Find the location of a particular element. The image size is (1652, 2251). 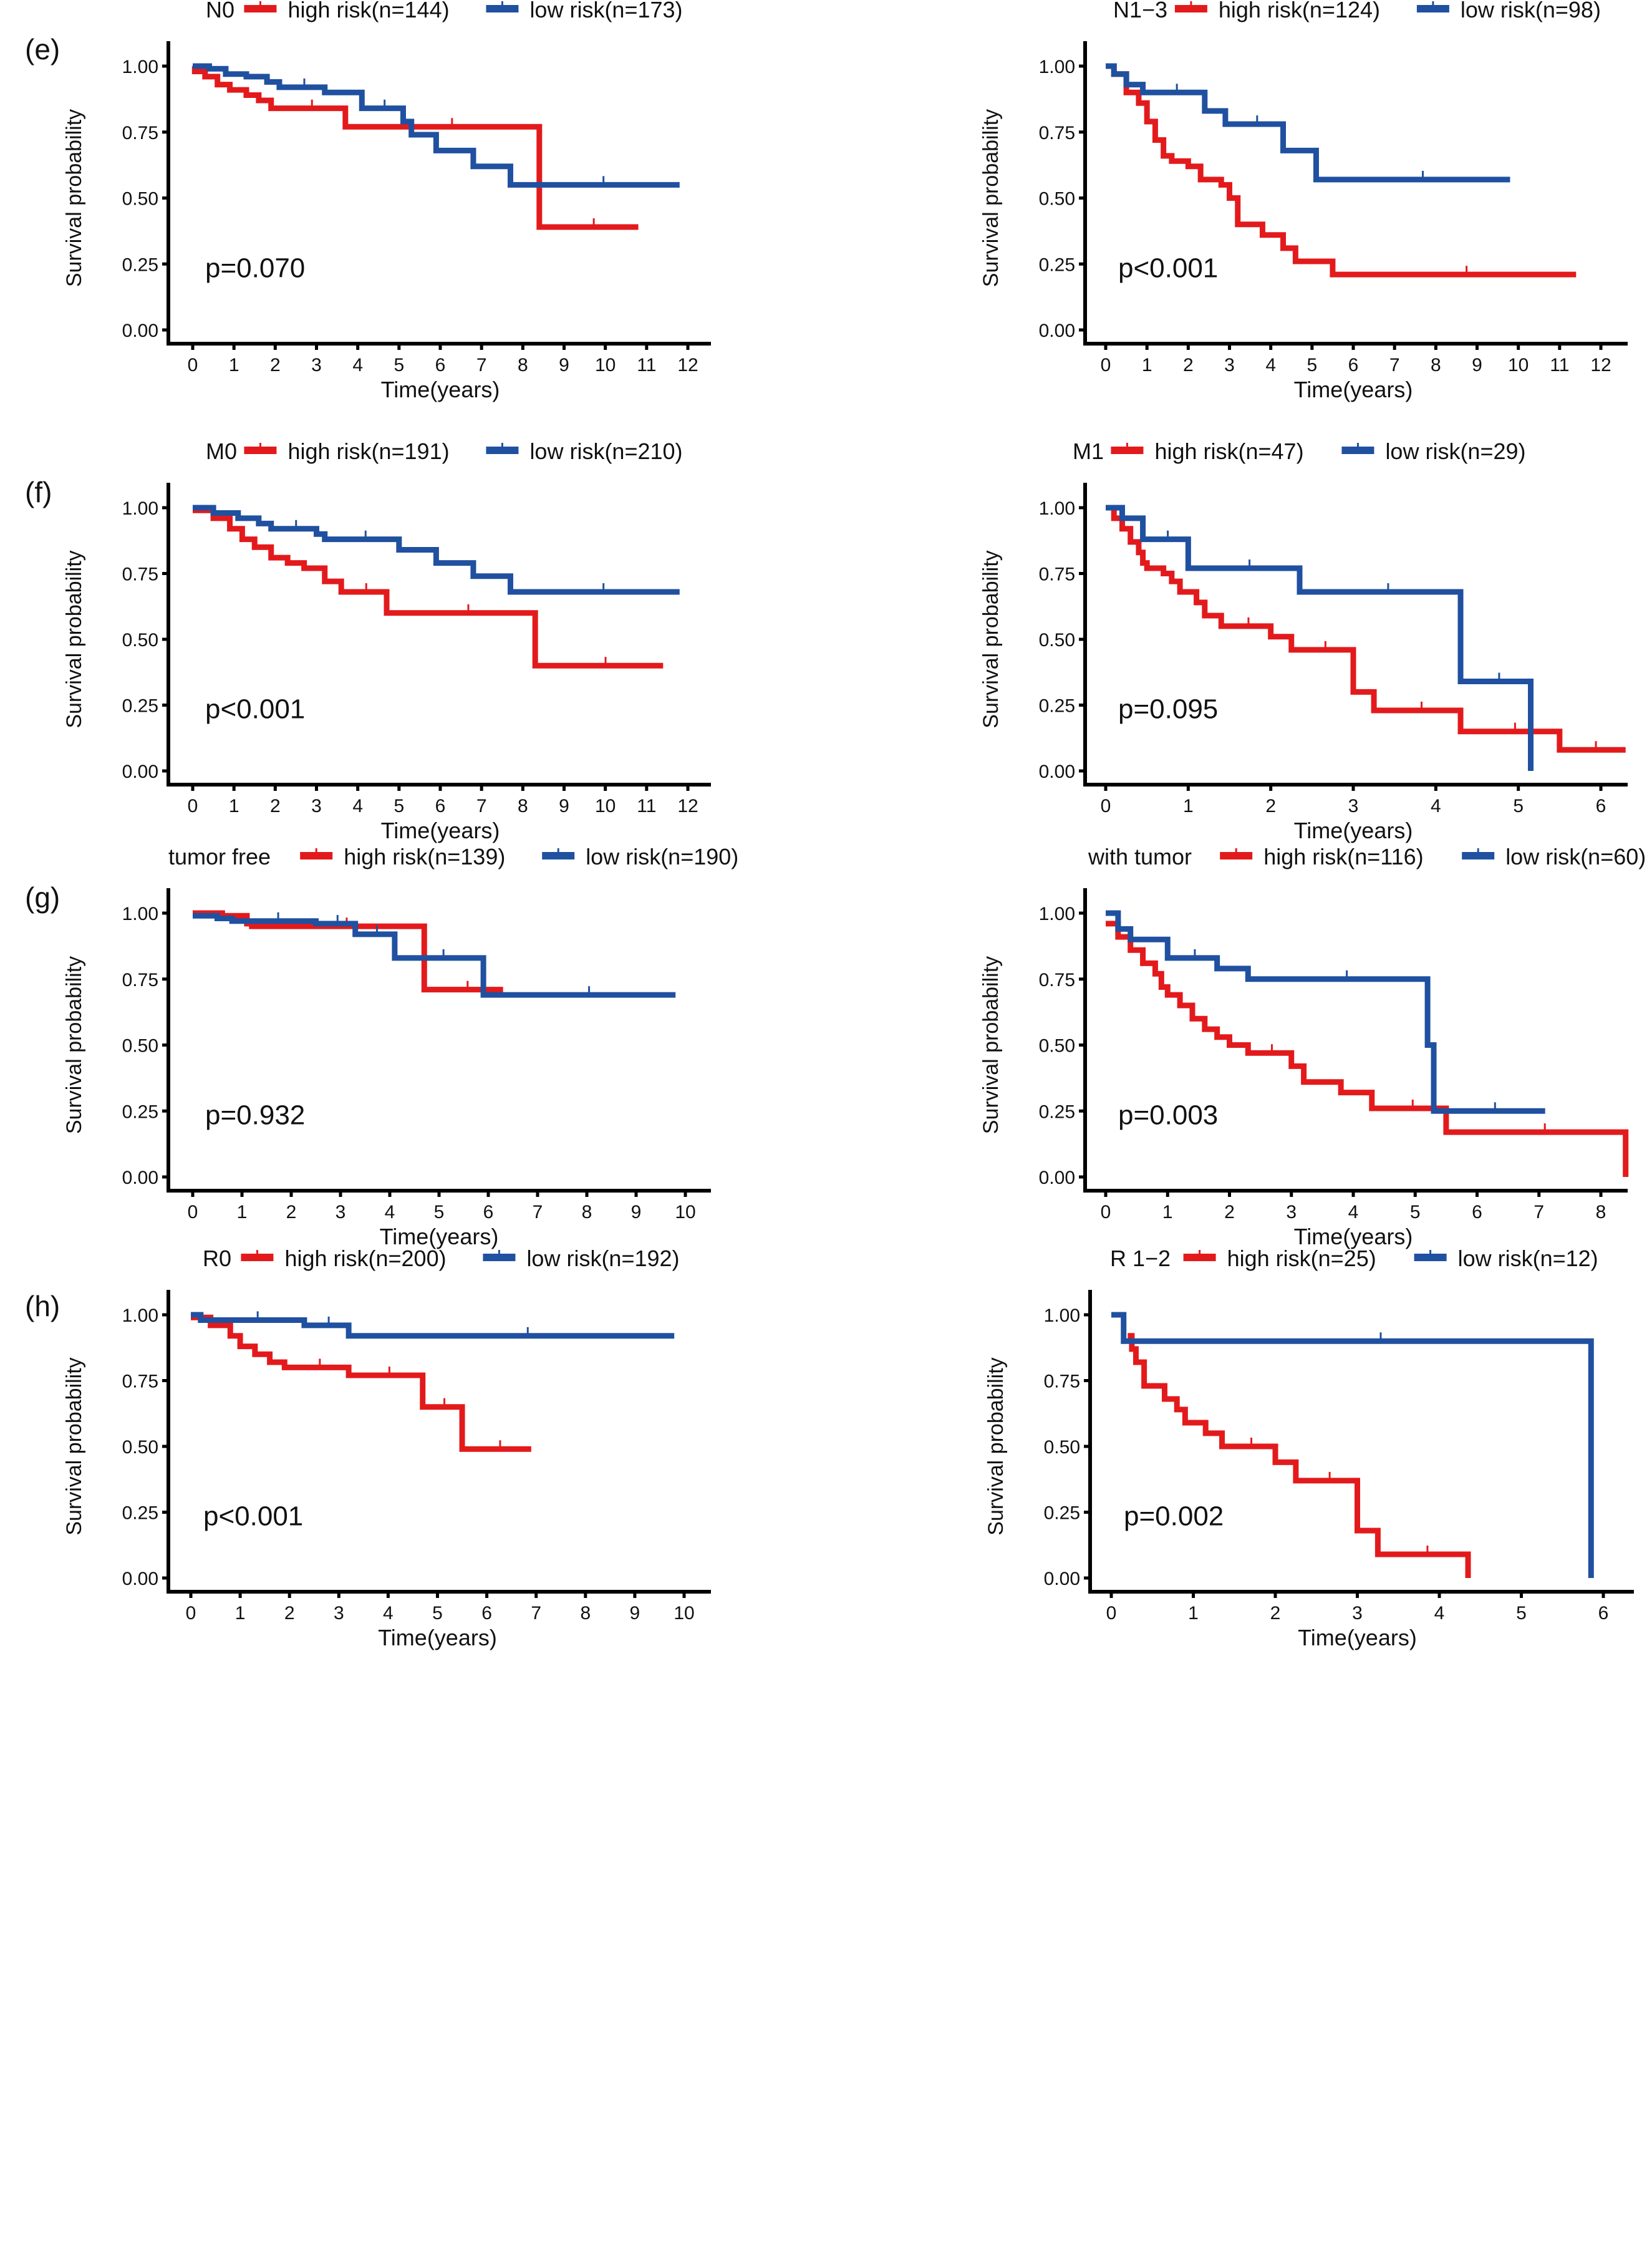

legend-label-high-risk: high risk(n=116) is located at coordinates (1343, 856).